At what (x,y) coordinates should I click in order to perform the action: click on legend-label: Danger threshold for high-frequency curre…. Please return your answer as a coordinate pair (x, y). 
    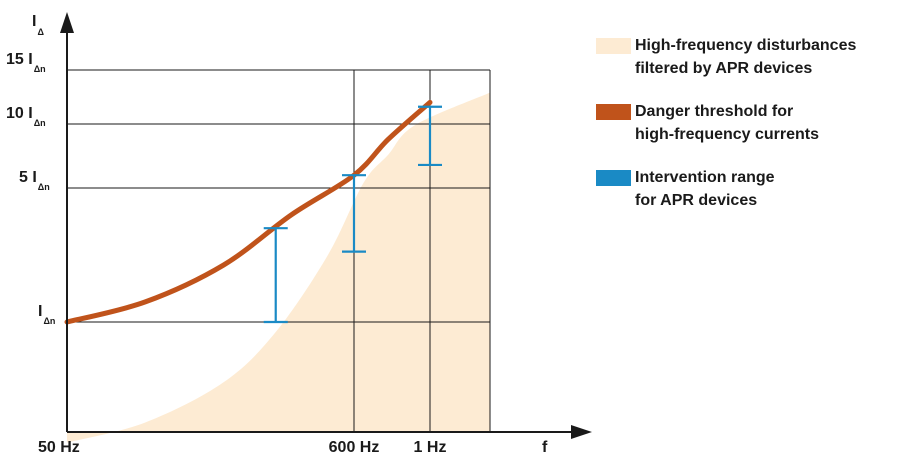
    Looking at the image, I should click on (727, 123).